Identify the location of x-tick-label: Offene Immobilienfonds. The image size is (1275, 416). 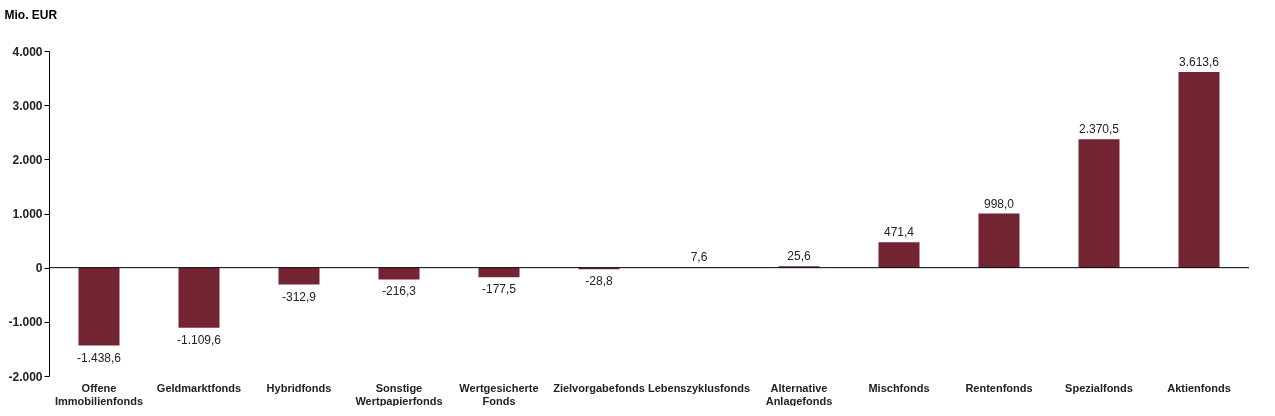
(99, 394).